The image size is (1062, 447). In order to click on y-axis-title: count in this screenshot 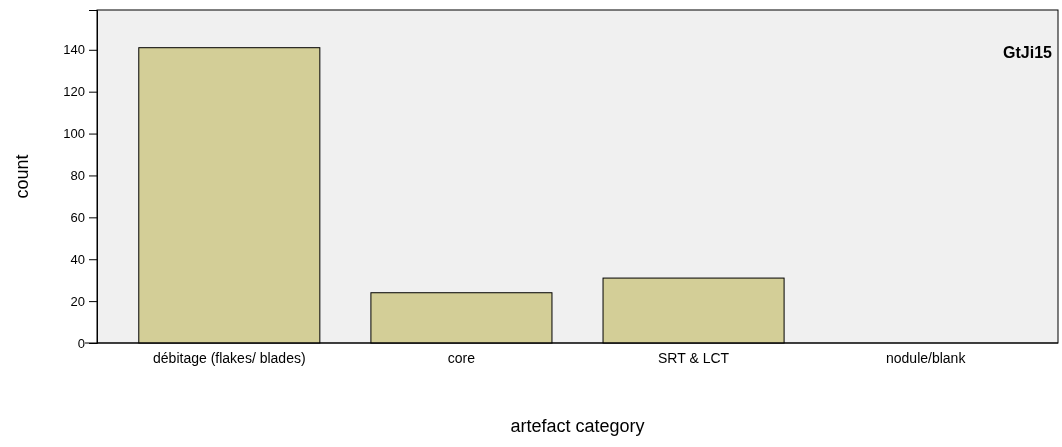, I will do `click(22, 176)`.